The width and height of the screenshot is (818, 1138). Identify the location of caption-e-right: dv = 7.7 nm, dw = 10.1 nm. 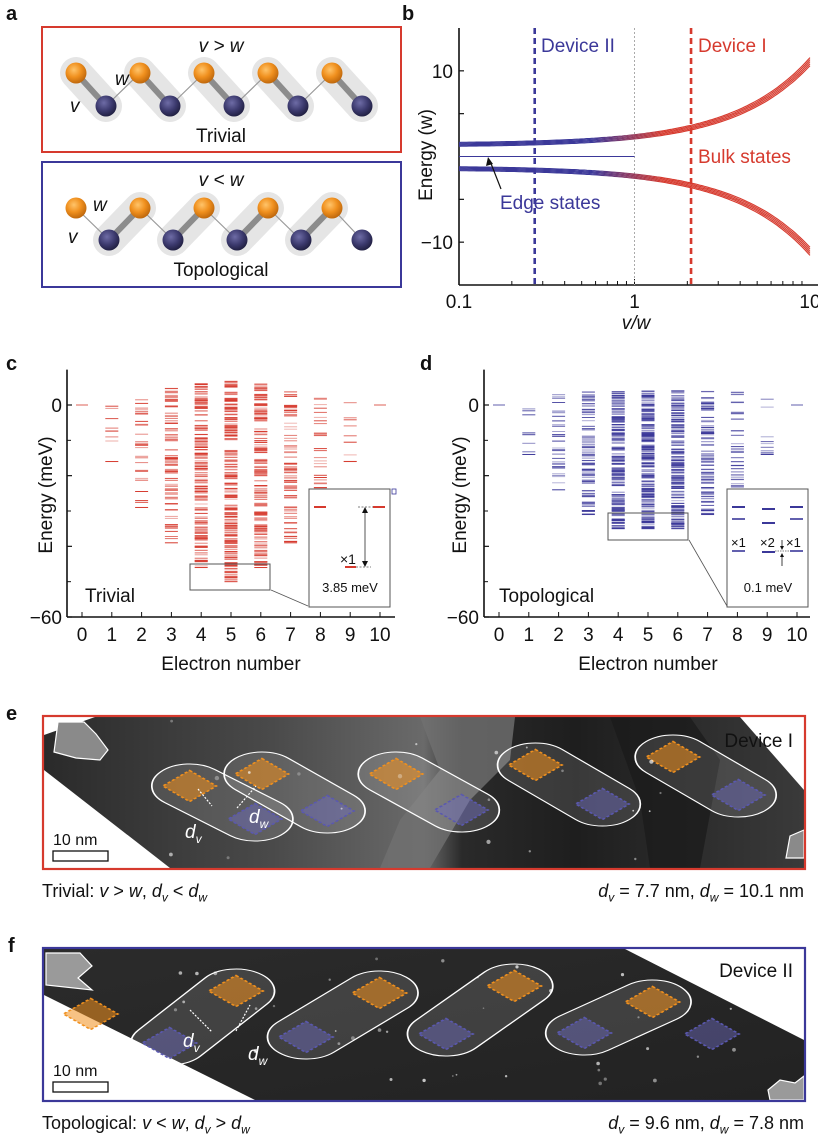
(701, 893).